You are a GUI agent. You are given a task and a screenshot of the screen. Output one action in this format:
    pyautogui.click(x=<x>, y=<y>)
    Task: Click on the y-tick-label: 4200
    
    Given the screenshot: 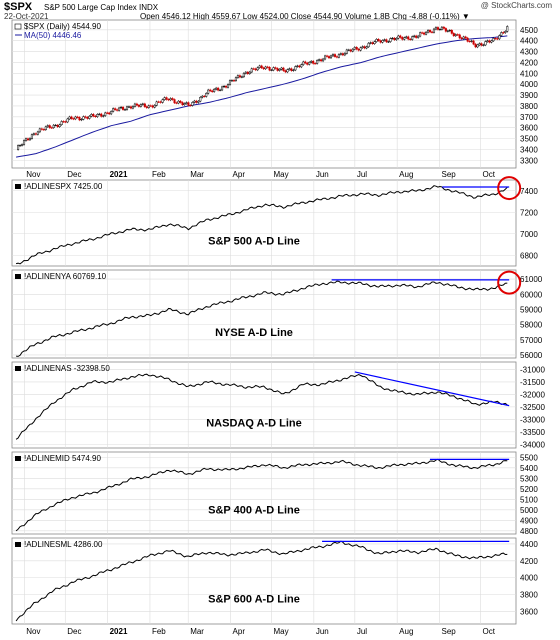 What is the action you would take?
    pyautogui.click(x=529, y=62)
    